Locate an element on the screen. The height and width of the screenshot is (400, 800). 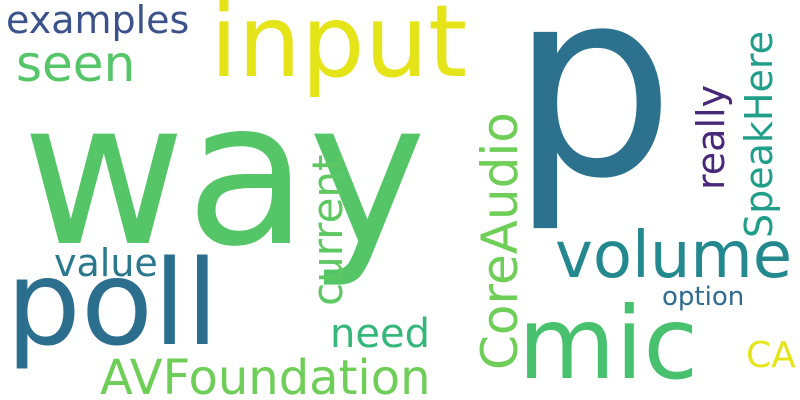
word-examples: examples is located at coordinates (98, 21).